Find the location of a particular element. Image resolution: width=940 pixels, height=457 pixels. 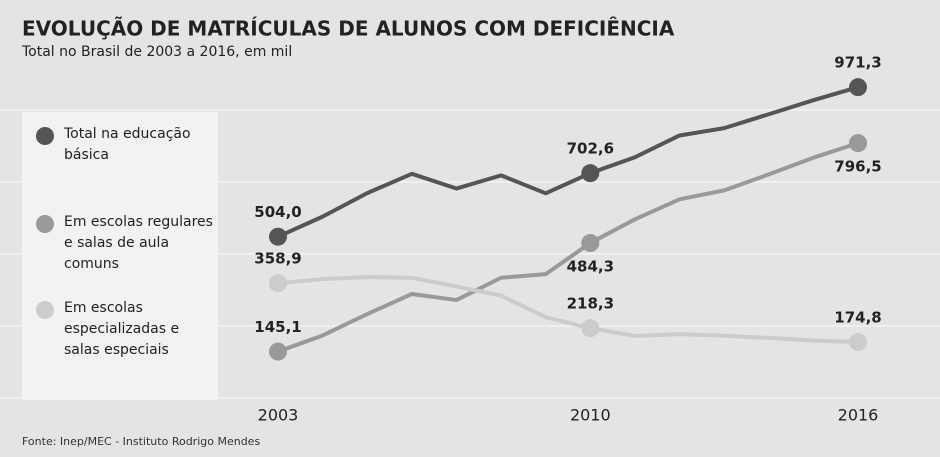

value-label: 174,8 is located at coordinates (857, 318).